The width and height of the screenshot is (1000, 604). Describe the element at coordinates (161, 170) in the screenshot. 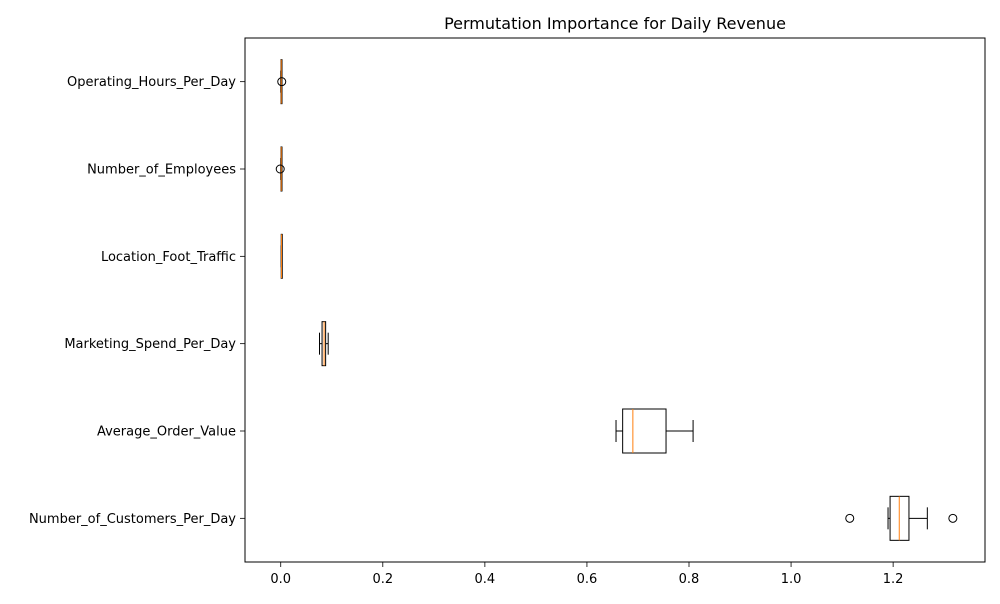

I see `y-tick-label: Number_of_Employees` at that location.